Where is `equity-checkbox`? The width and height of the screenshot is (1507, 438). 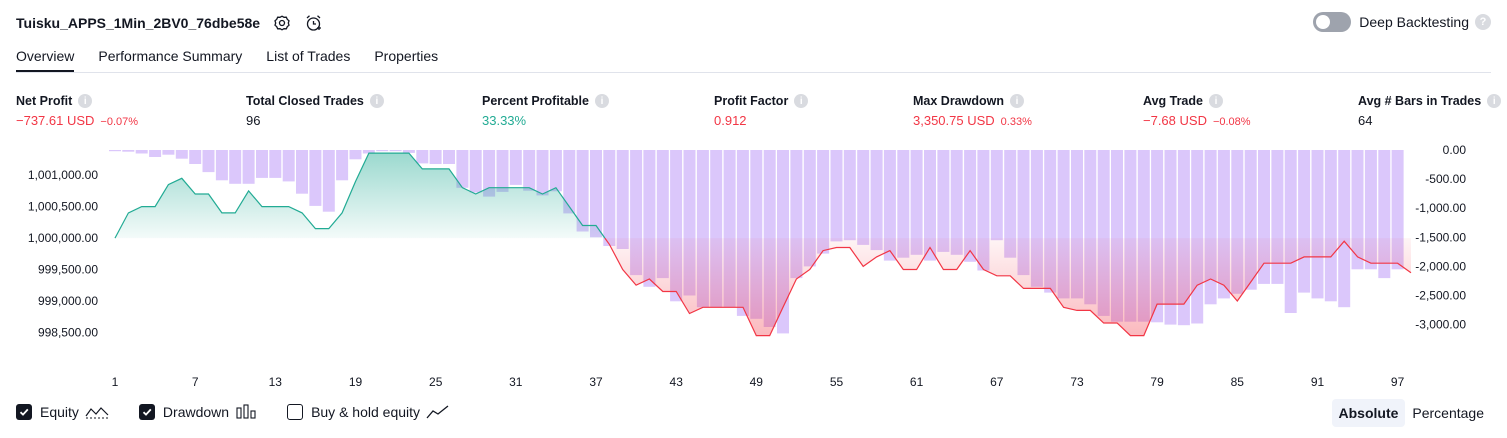 equity-checkbox is located at coordinates (24, 412).